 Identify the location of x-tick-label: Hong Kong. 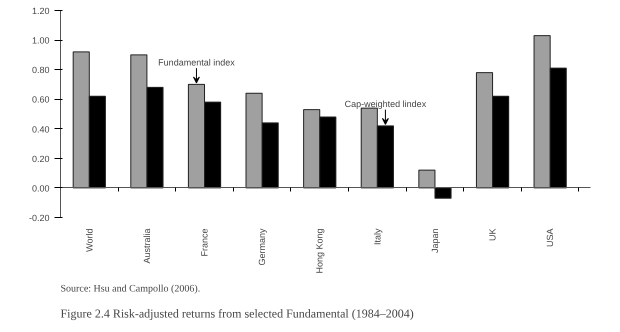
(319, 251).